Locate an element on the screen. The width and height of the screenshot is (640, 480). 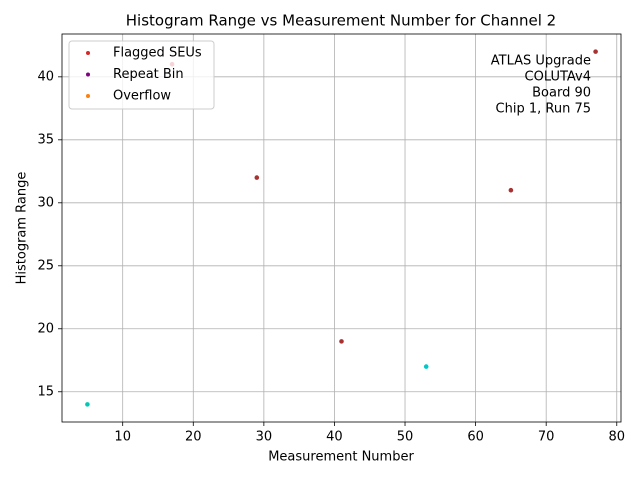
x-tick-label: 30 is located at coordinates (264, 437).